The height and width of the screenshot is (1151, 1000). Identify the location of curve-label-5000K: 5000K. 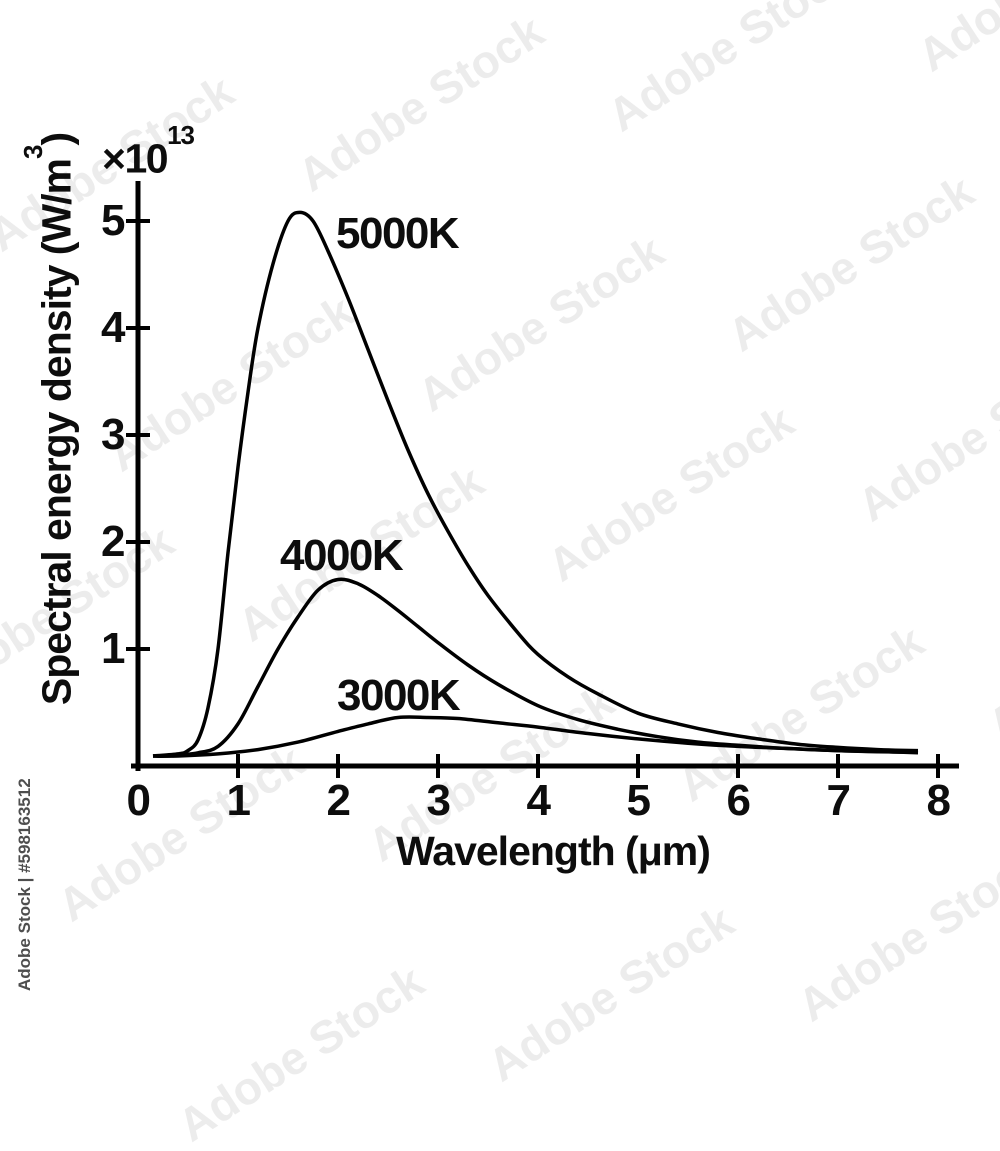
(398, 233).